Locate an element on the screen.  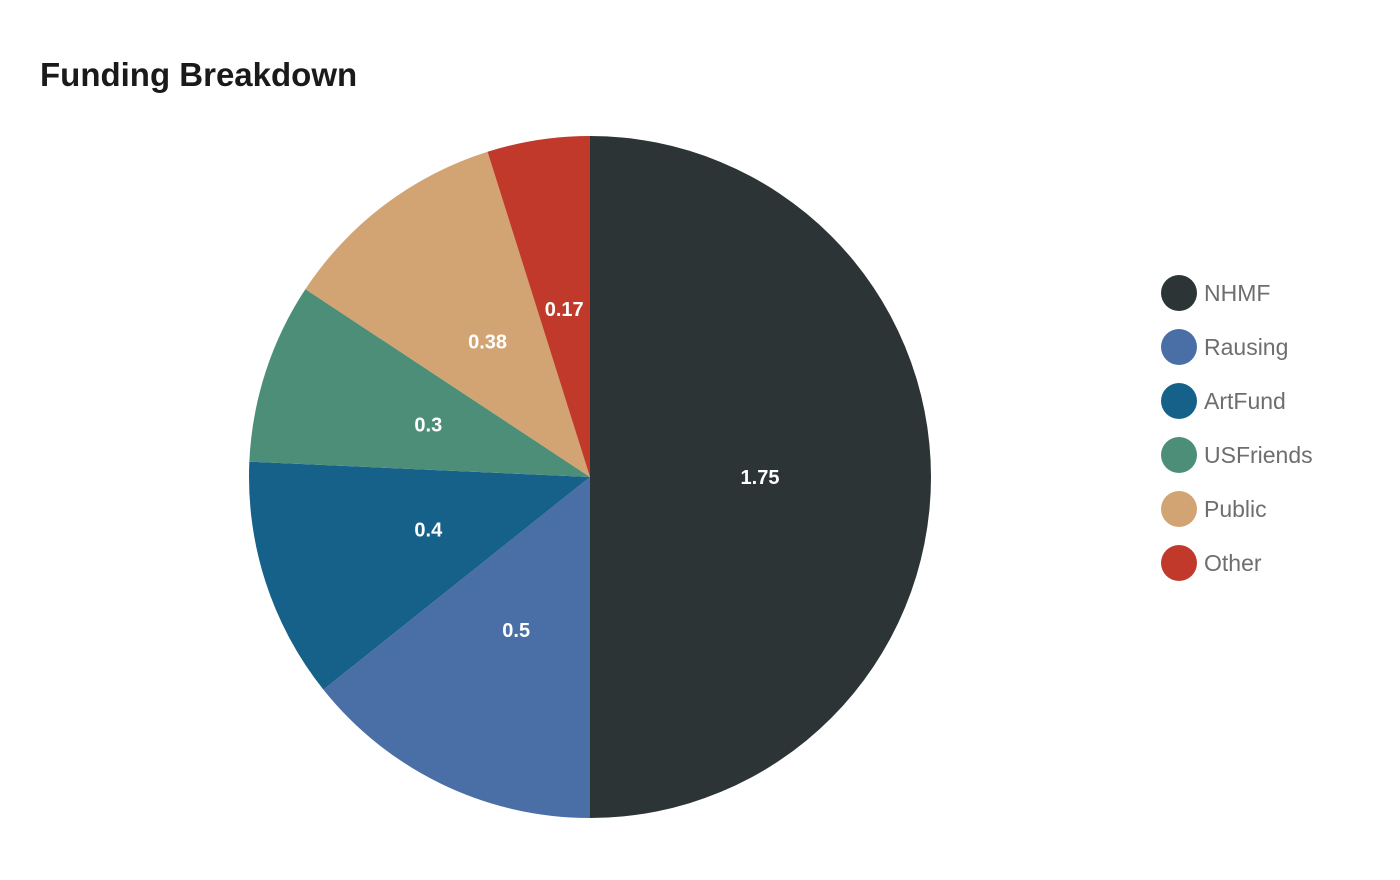
slice-value-label-other: 0.17 is located at coordinates (564, 310).